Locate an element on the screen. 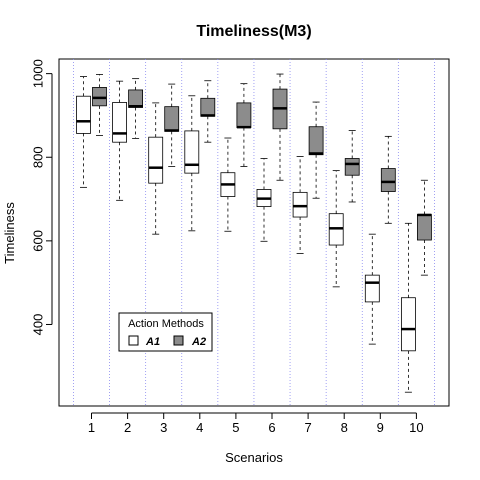 This screenshot has width=480, height=480. y-tick-label: 600 is located at coordinates (37, 241).